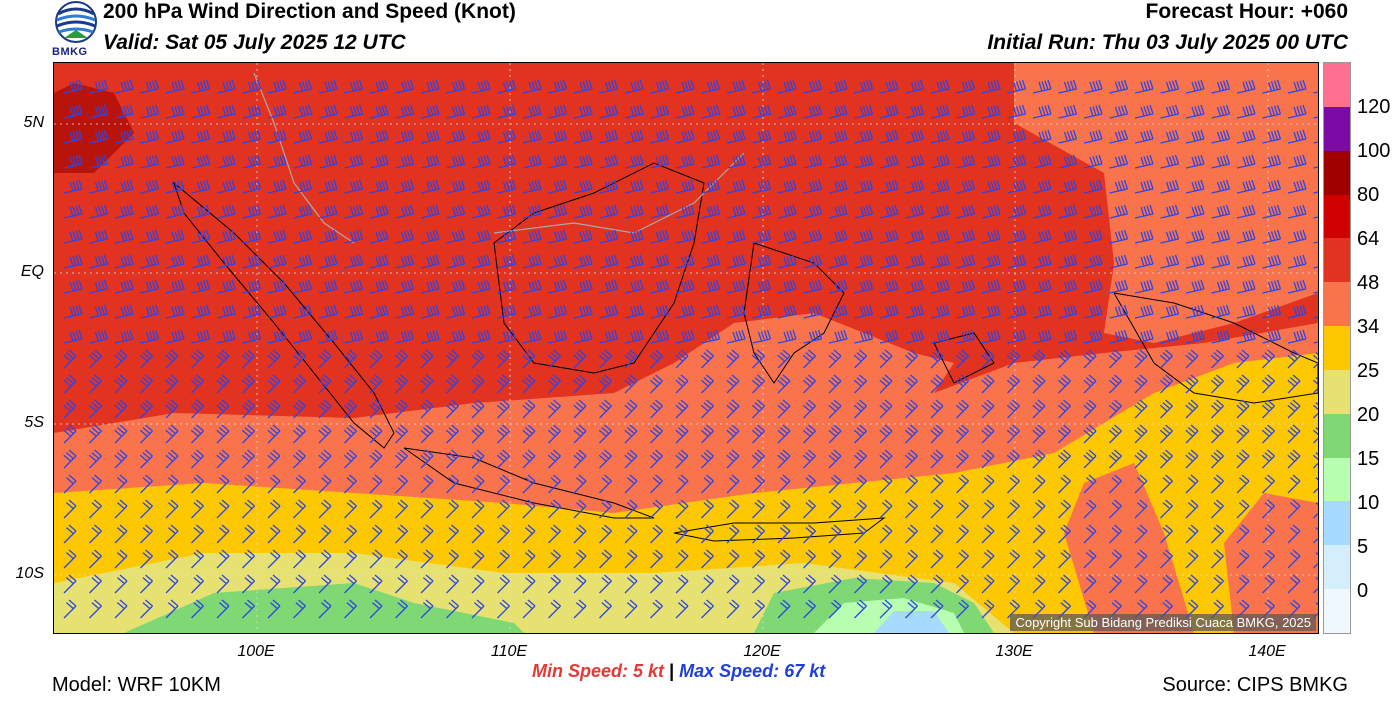 The height and width of the screenshot is (709, 1400). I want to click on colorbar-label-25: 25, so click(1368, 371).